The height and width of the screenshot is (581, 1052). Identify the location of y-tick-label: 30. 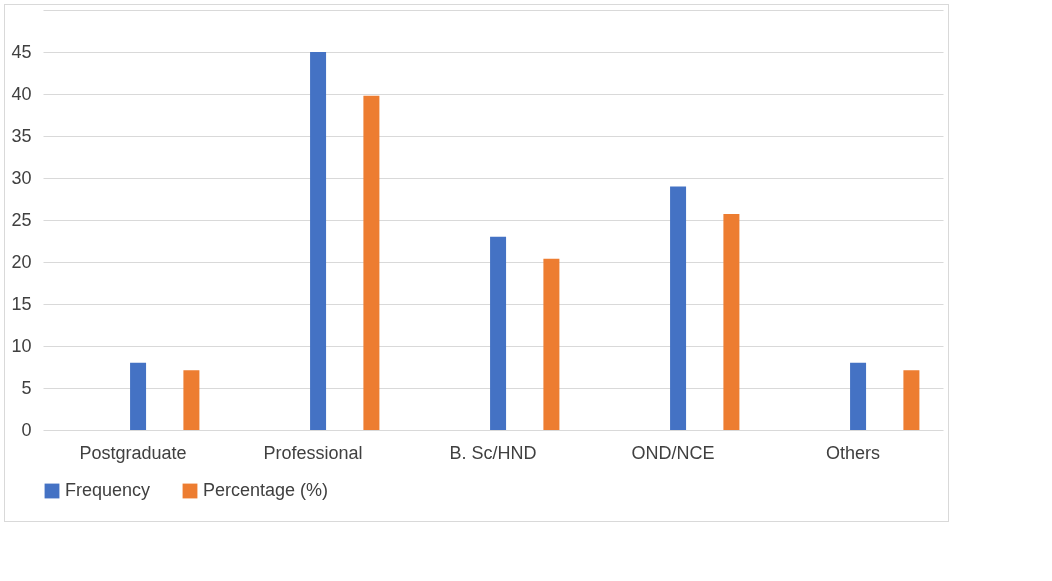
(21, 177).